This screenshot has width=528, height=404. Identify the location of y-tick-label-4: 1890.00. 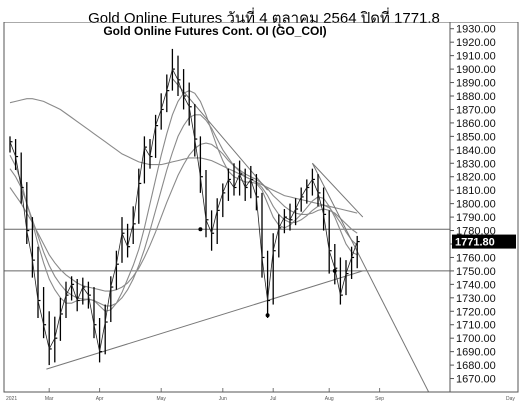
(476, 84).